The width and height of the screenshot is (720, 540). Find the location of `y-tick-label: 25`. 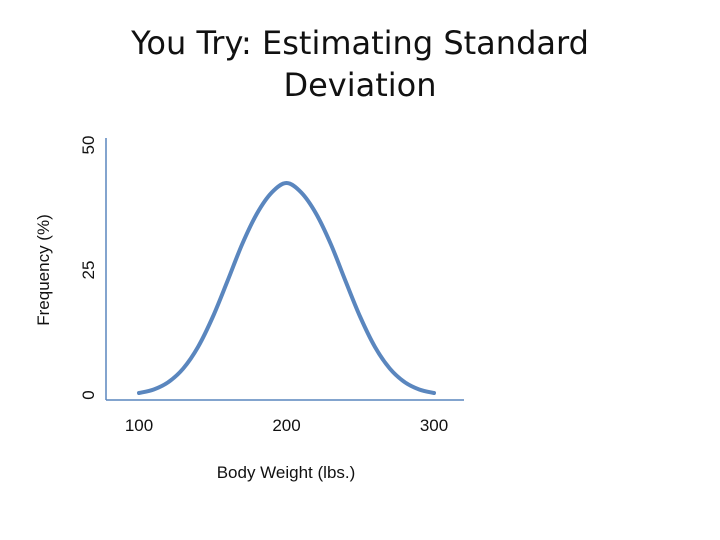

y-tick-label: 25 is located at coordinates (88, 270).